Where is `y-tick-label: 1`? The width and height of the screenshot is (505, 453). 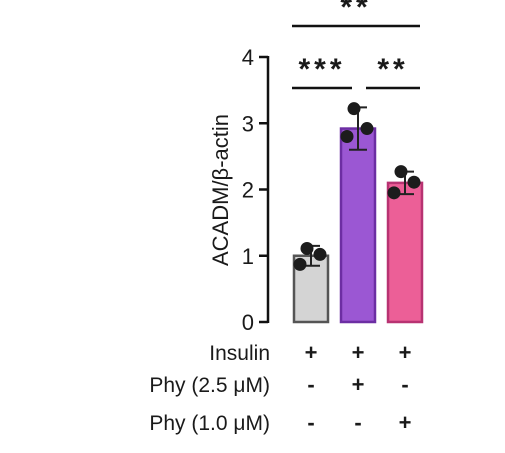 y-tick-label: 1 is located at coordinates (248, 256).